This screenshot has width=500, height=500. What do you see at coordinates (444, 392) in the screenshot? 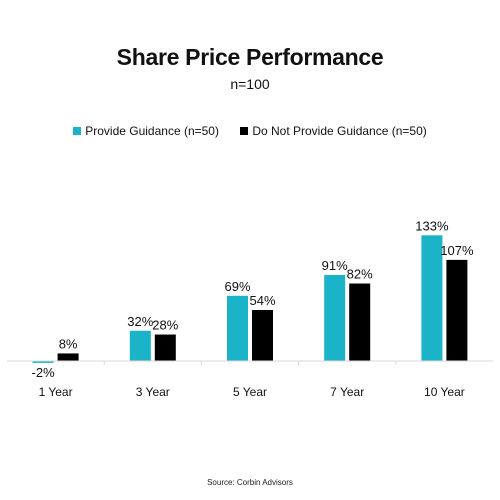
I see `x-tick-label-10-year: 10 Year` at bounding box center [444, 392].